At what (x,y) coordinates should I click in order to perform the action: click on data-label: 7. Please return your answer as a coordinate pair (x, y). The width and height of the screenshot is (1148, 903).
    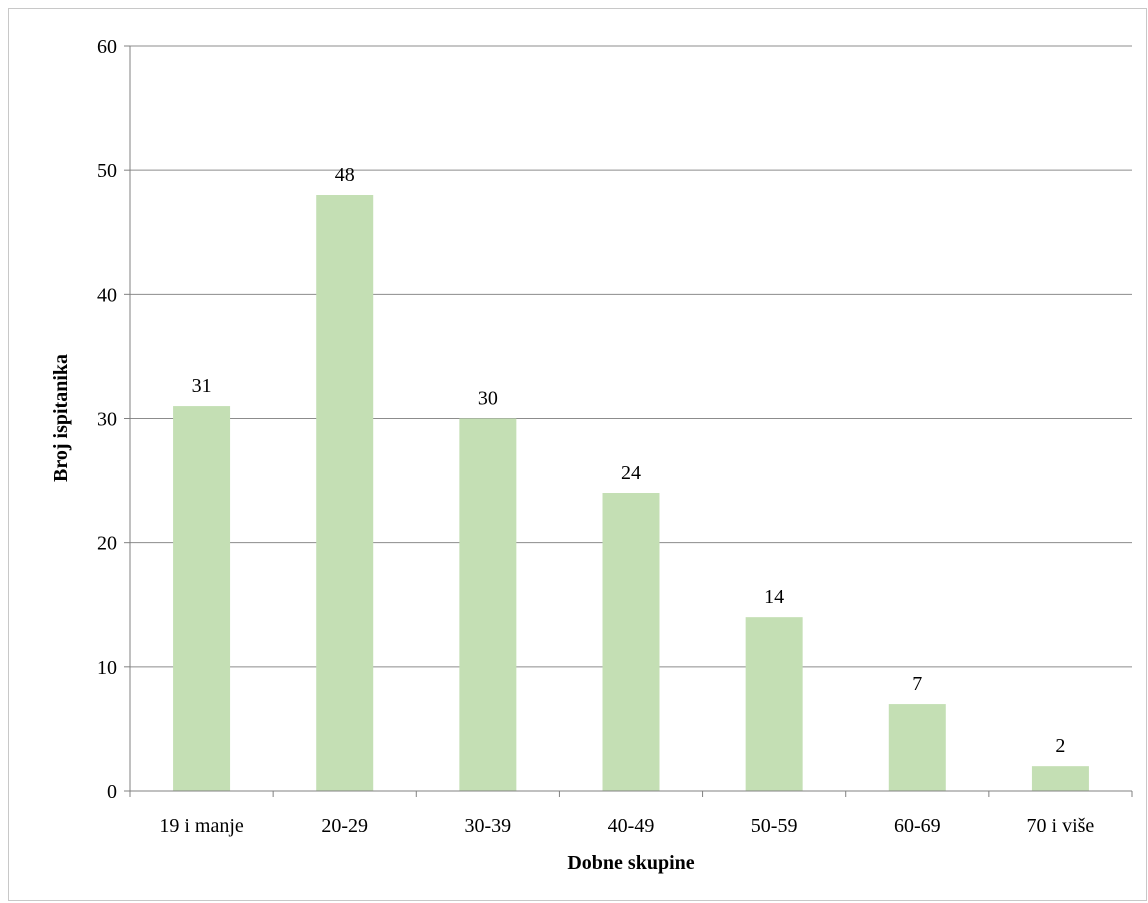
    Looking at the image, I should click on (917, 684).